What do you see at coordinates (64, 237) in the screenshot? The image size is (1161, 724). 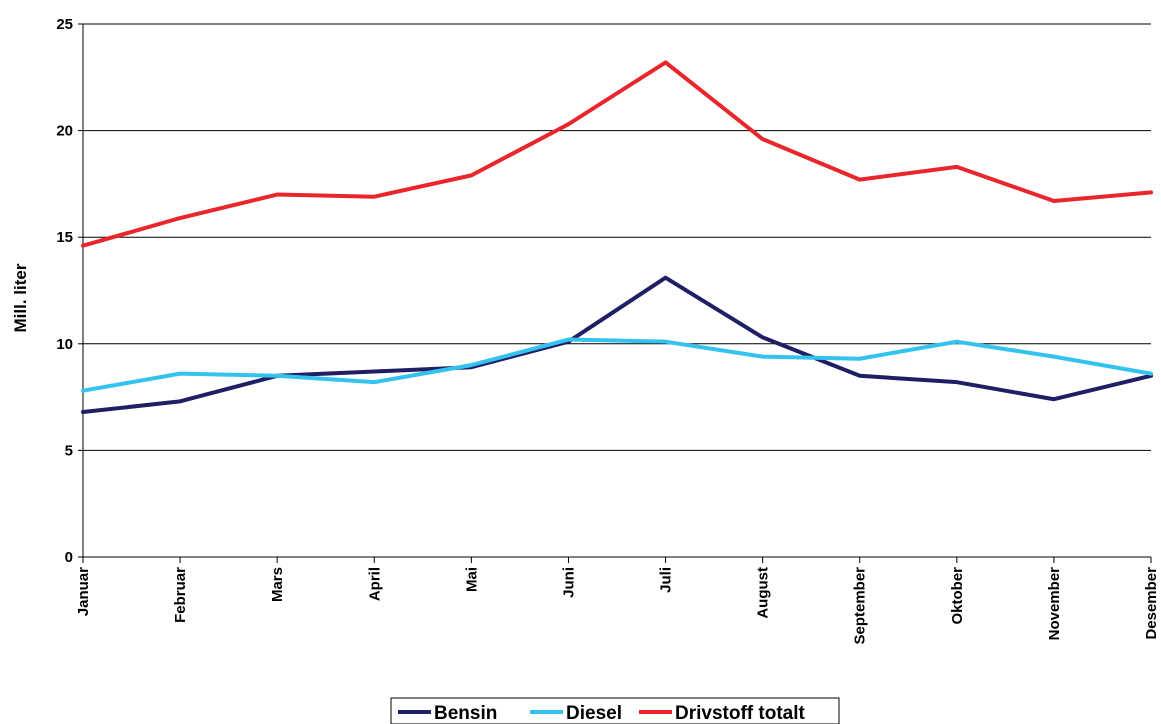 I see `y-tick-label: 15` at bounding box center [64, 237].